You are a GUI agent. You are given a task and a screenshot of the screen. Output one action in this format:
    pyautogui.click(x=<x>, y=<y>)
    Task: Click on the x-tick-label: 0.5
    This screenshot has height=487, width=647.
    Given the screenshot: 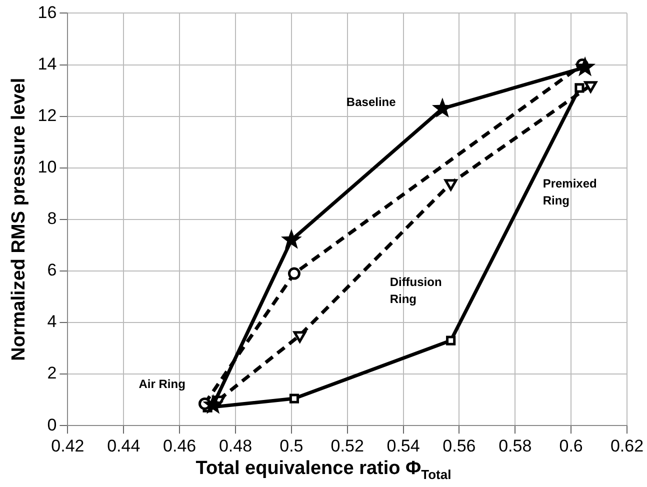 What is the action you would take?
    pyautogui.click(x=292, y=446)
    